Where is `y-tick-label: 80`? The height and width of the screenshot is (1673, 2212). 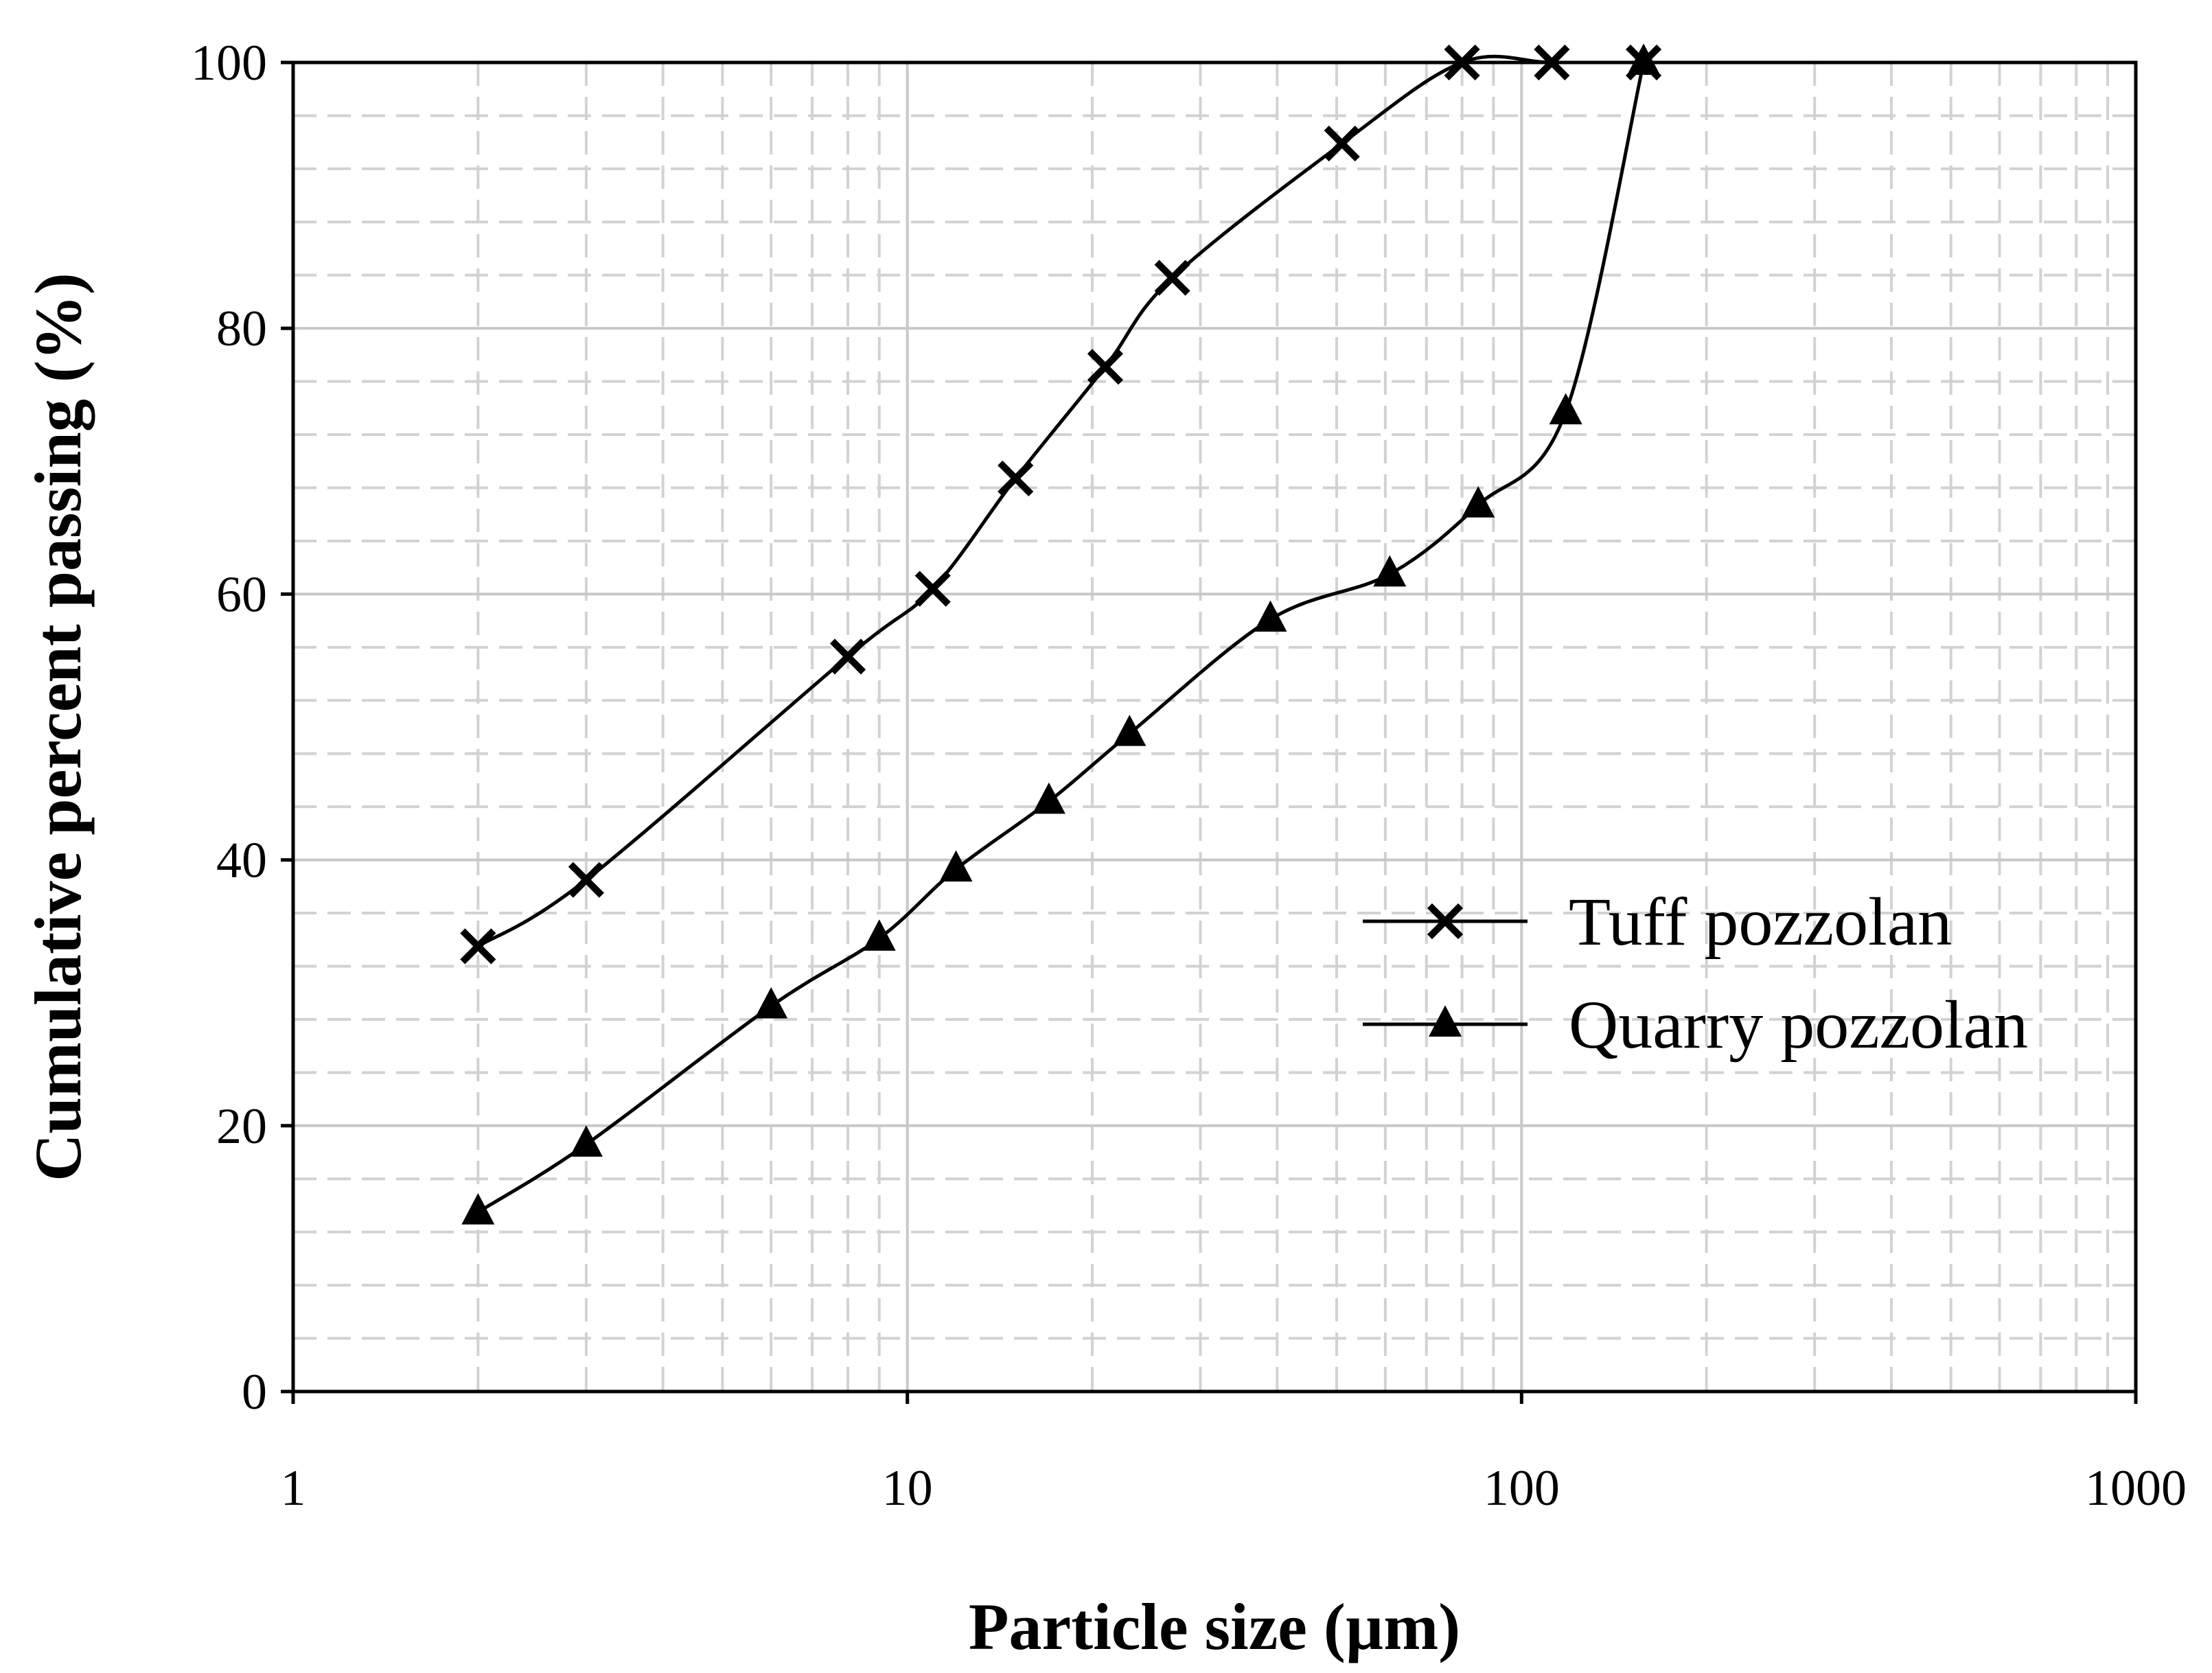 y-tick-label: 80 is located at coordinates (241, 329).